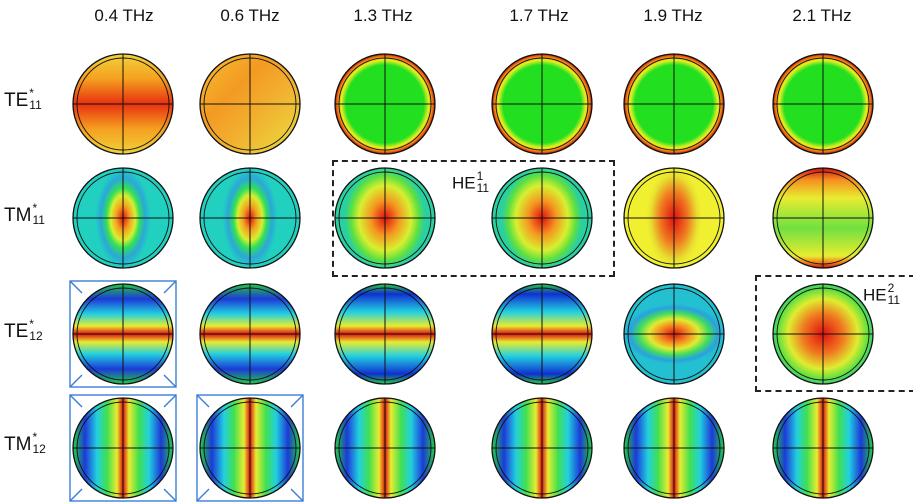 This screenshot has height=502, width=913. I want to click on highlight-label-he11-1: HE 1 11, so click(471, 182).